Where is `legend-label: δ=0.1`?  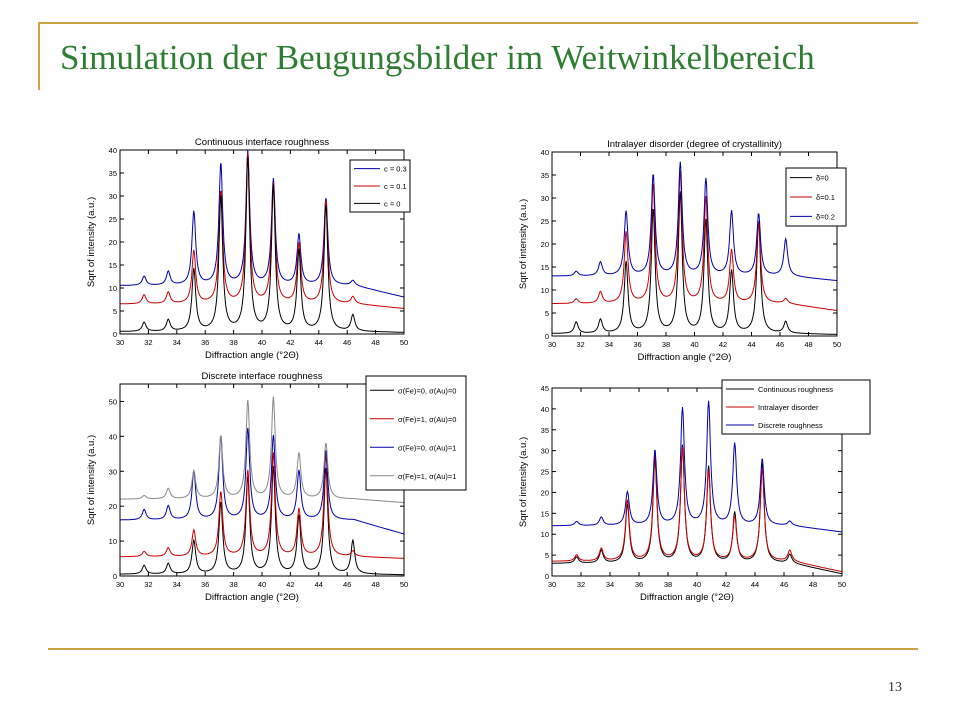 legend-label: δ=0.1 is located at coordinates (825, 197).